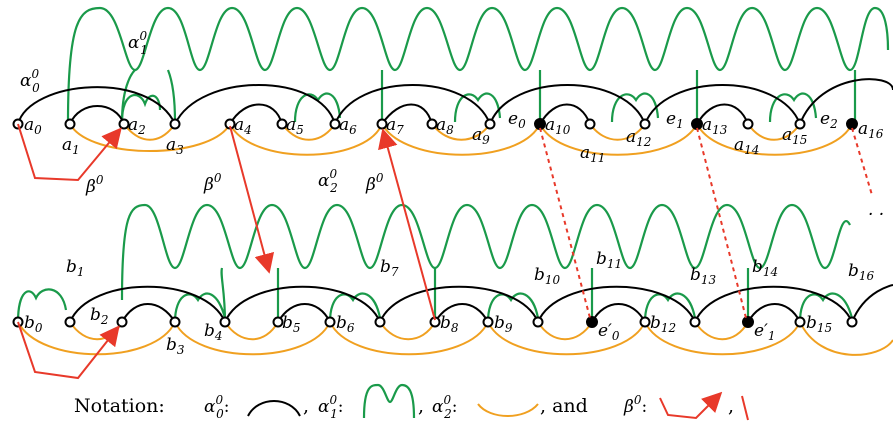  Describe the element at coordinates (225, 322) in the screenshot. I see `vertex-b4` at that location.